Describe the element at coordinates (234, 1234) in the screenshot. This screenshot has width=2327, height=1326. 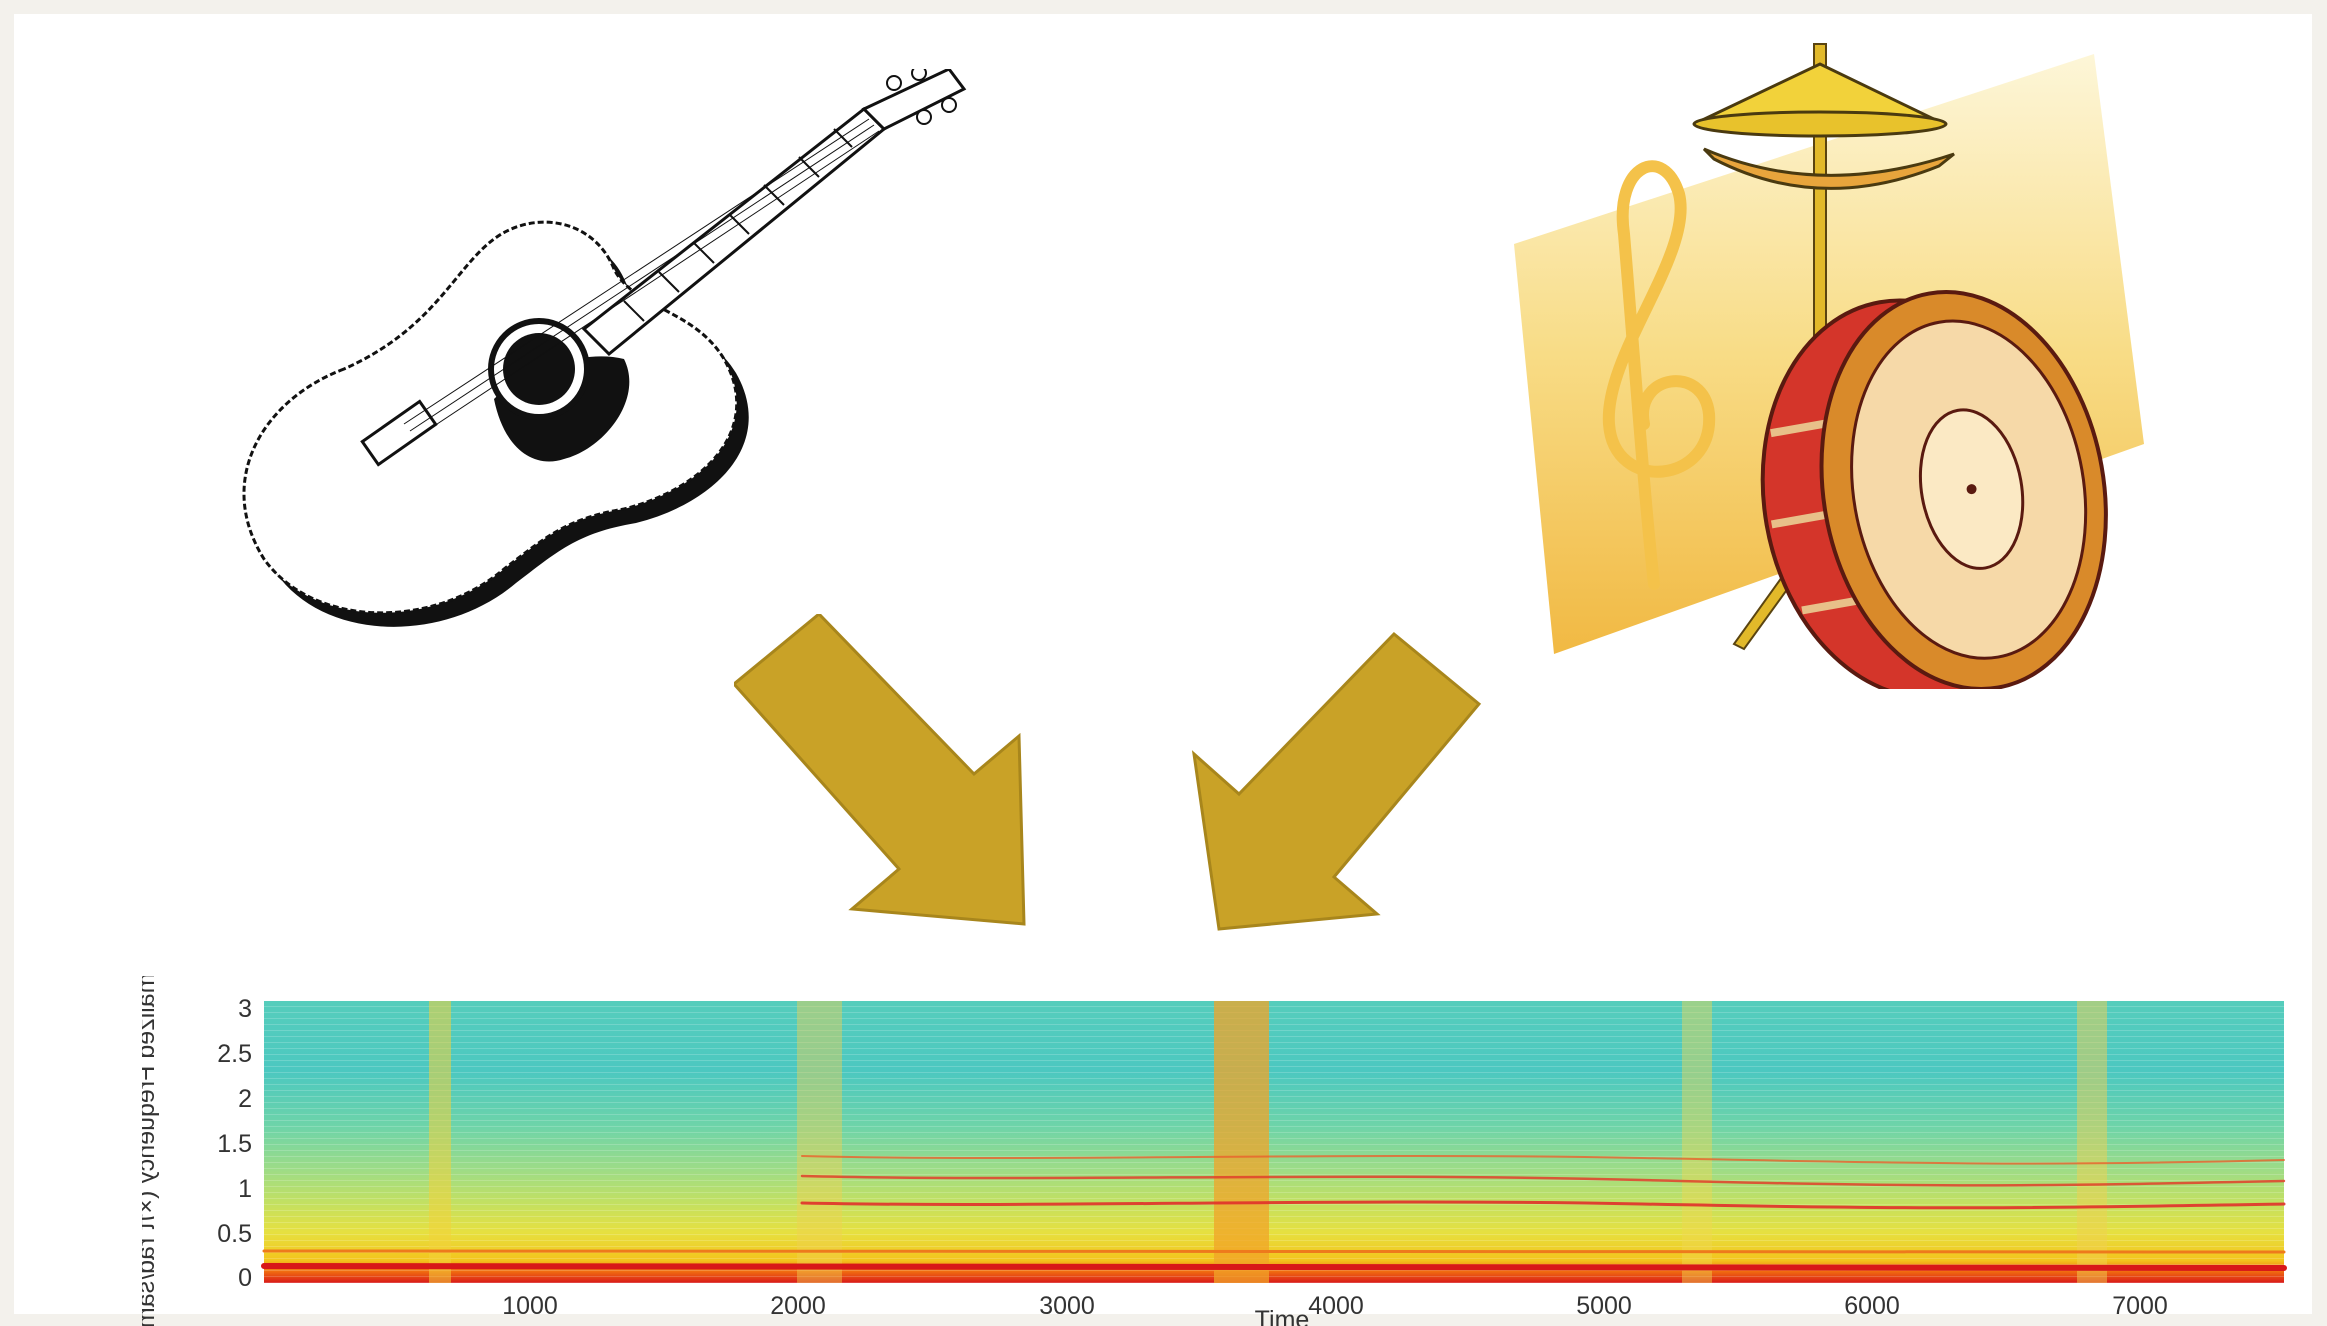
I see `y-tick-label: 0.5` at that location.